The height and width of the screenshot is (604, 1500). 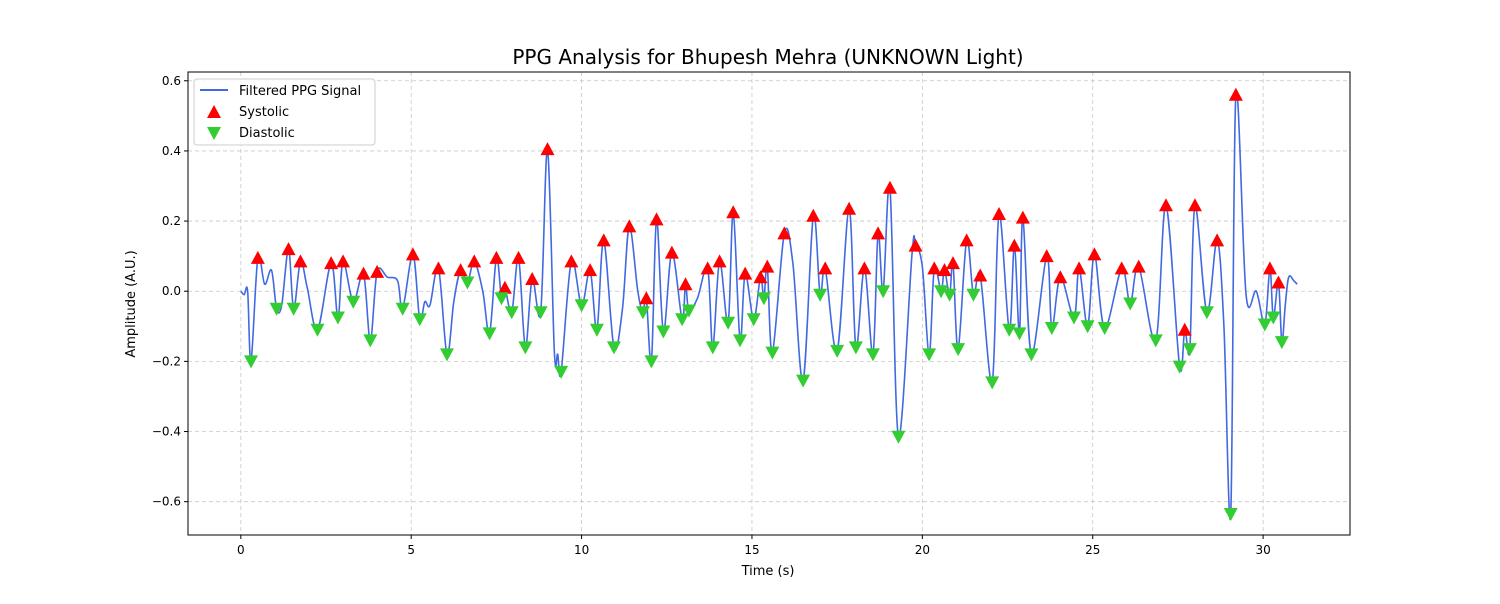 What do you see at coordinates (131, 303) in the screenshot?
I see `y-axis-label: Amplitude (A.U.)` at bounding box center [131, 303].